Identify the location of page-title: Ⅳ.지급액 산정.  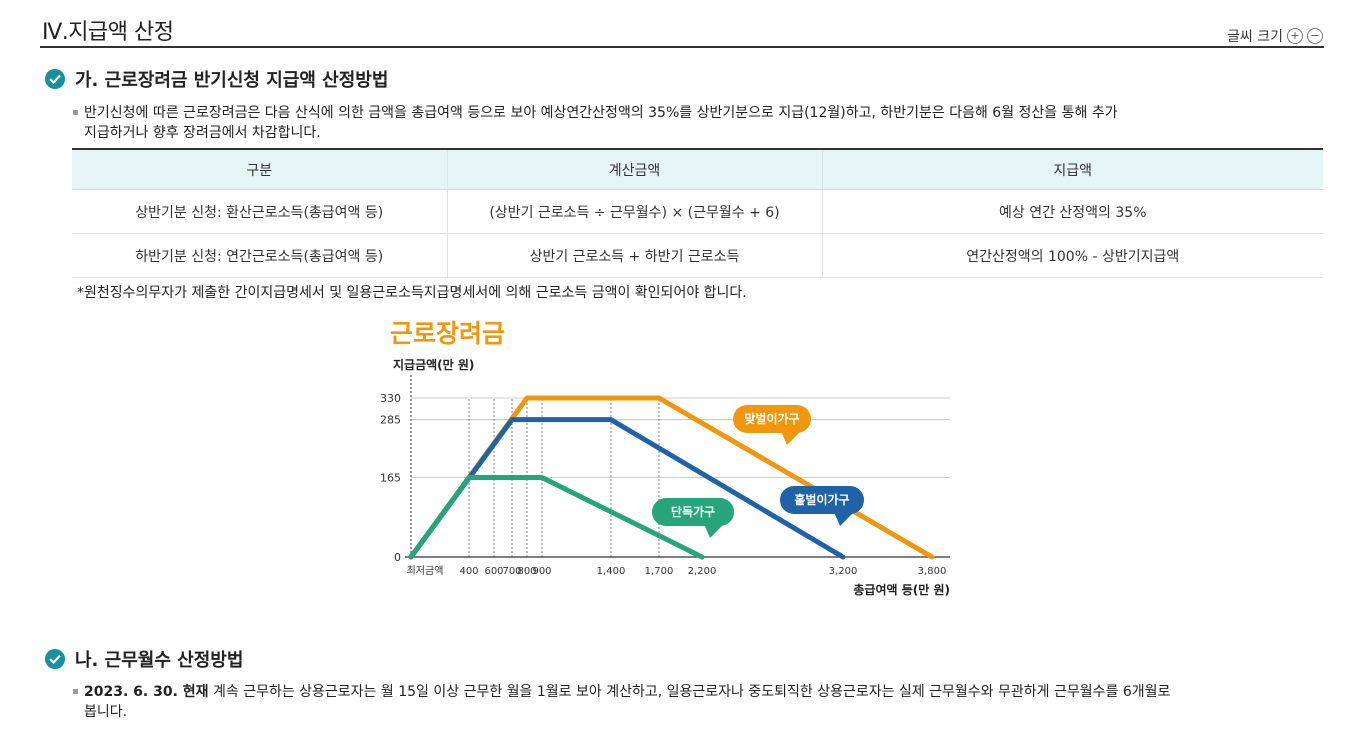
(108, 32).